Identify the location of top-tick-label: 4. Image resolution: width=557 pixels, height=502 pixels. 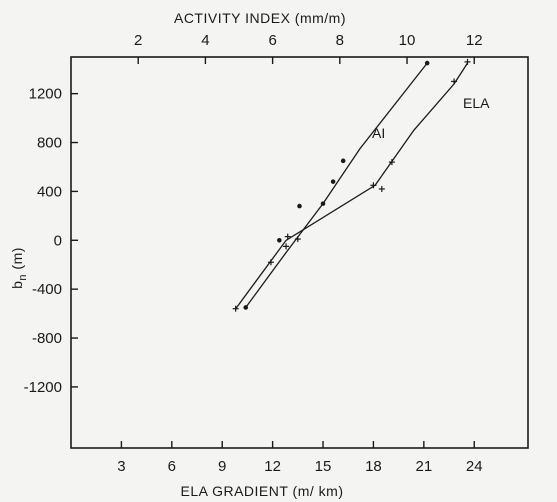
(205, 40).